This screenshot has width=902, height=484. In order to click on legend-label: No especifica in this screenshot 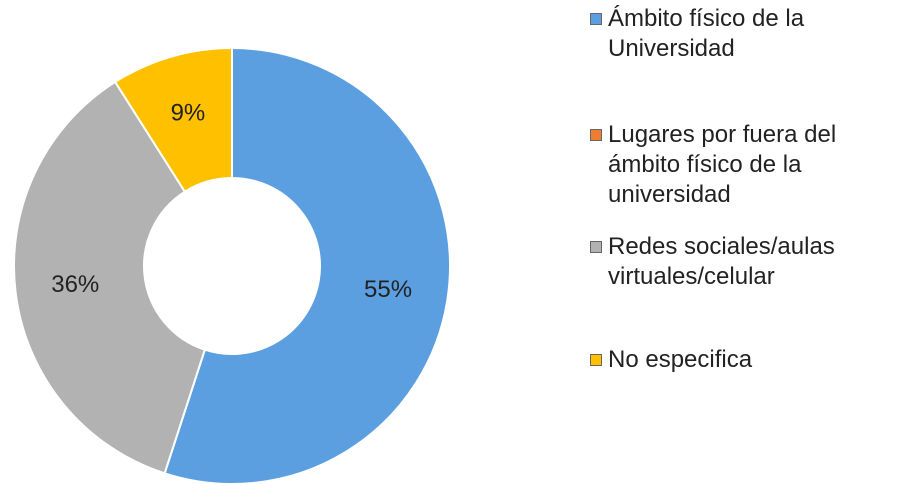, I will do `click(680, 359)`.